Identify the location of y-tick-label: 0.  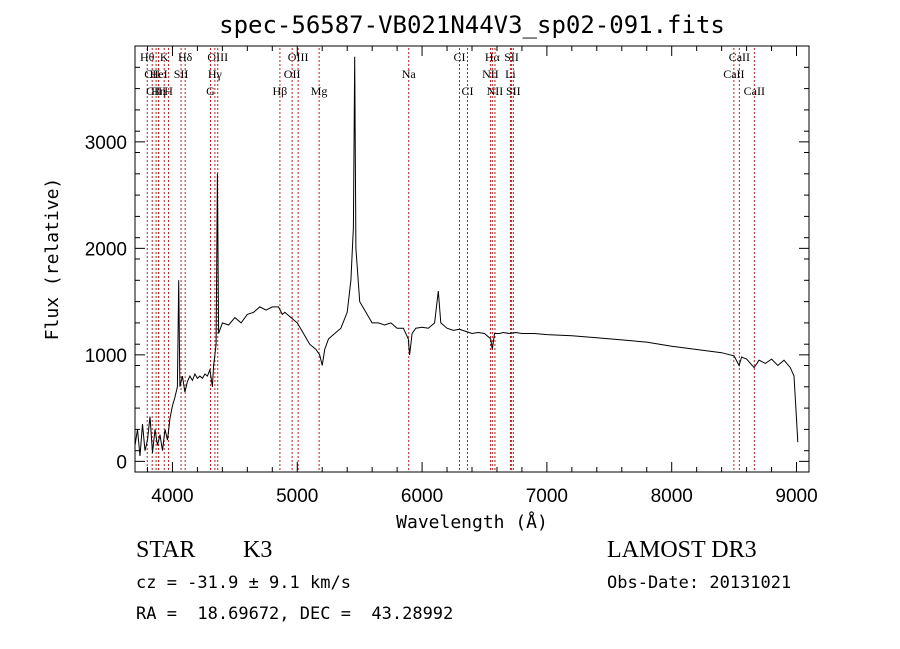
(121, 462).